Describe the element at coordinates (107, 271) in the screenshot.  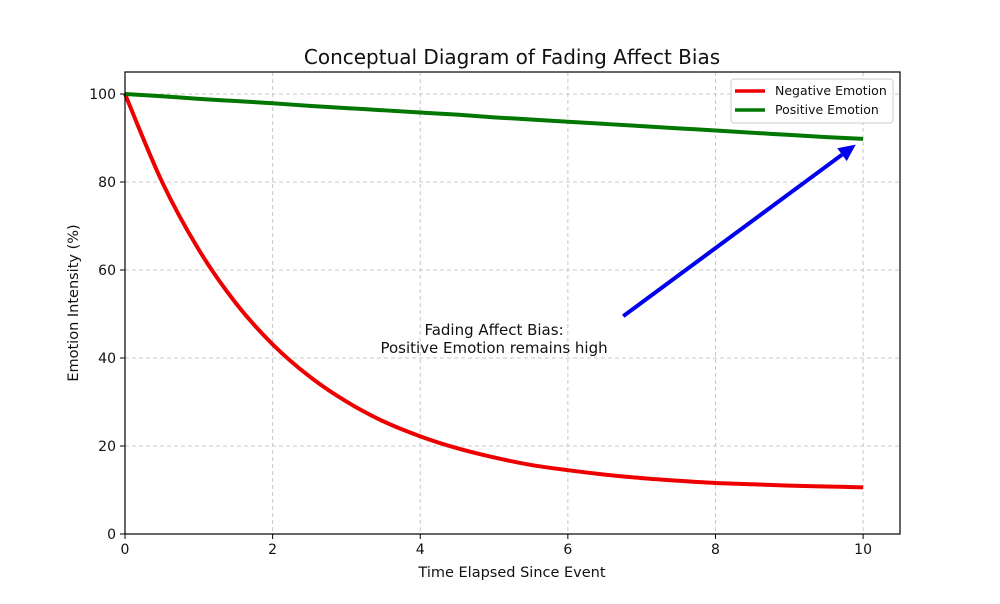
I see `y-tick-label: 60` at that location.